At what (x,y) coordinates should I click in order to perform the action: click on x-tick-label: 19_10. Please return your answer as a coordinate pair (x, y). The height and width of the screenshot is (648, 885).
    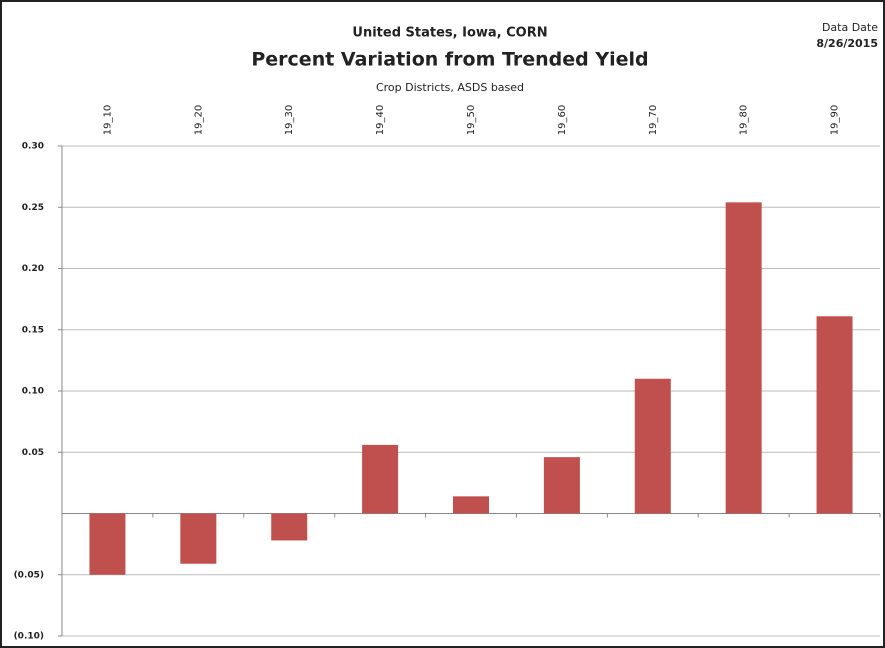
    Looking at the image, I should click on (107, 120).